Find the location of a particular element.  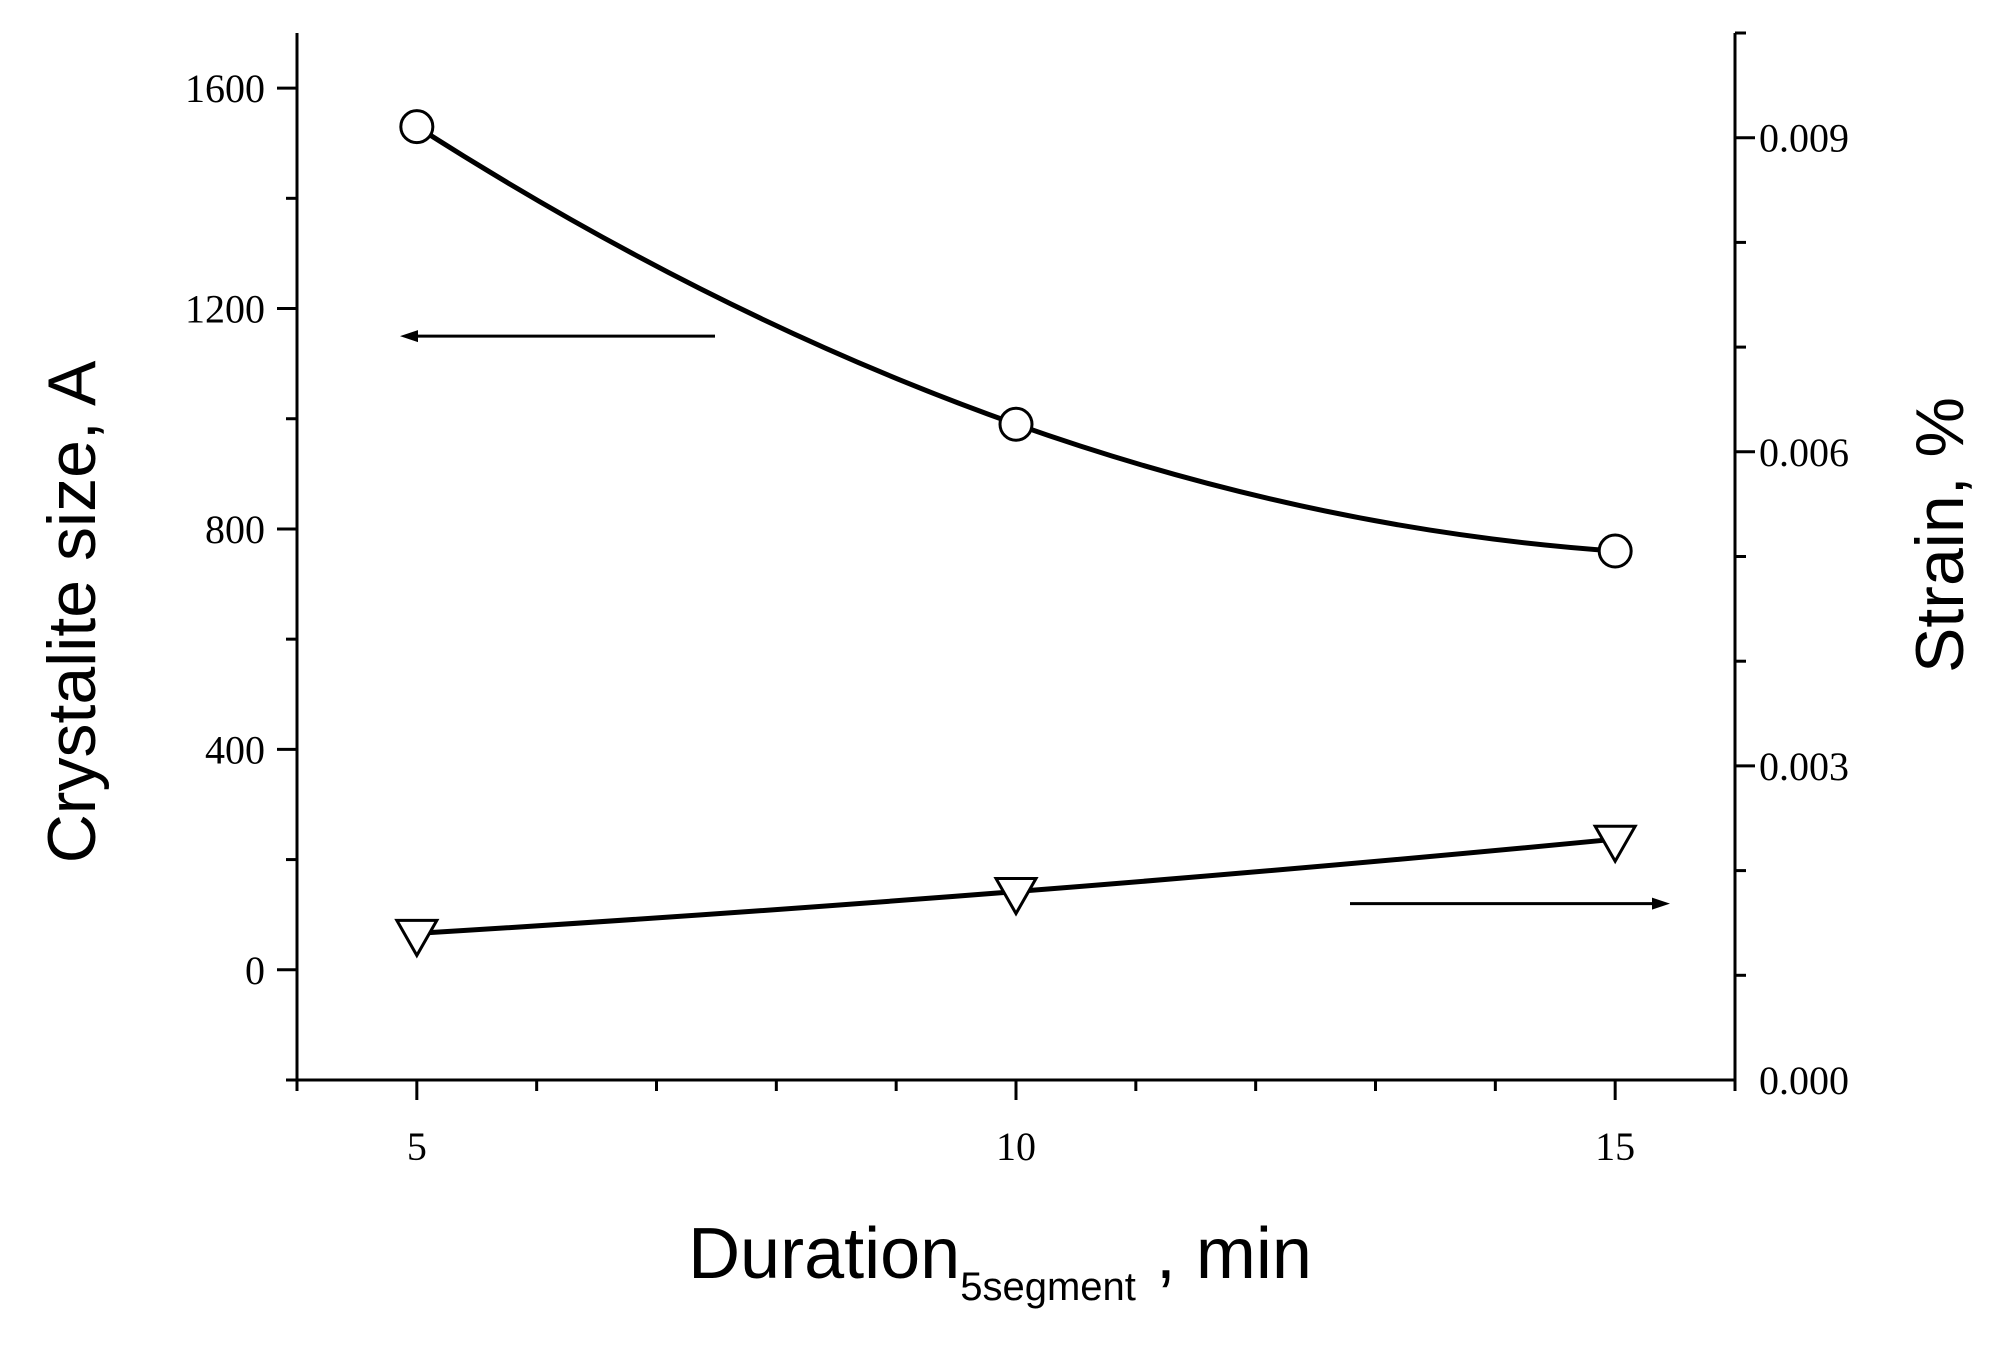

left-axis-arrow-head is located at coordinates (409, 336).